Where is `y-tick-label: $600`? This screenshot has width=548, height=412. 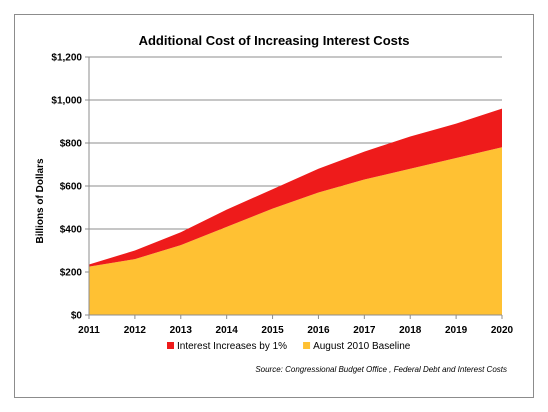
y-tick-label: $600 is located at coordinates (71, 187).